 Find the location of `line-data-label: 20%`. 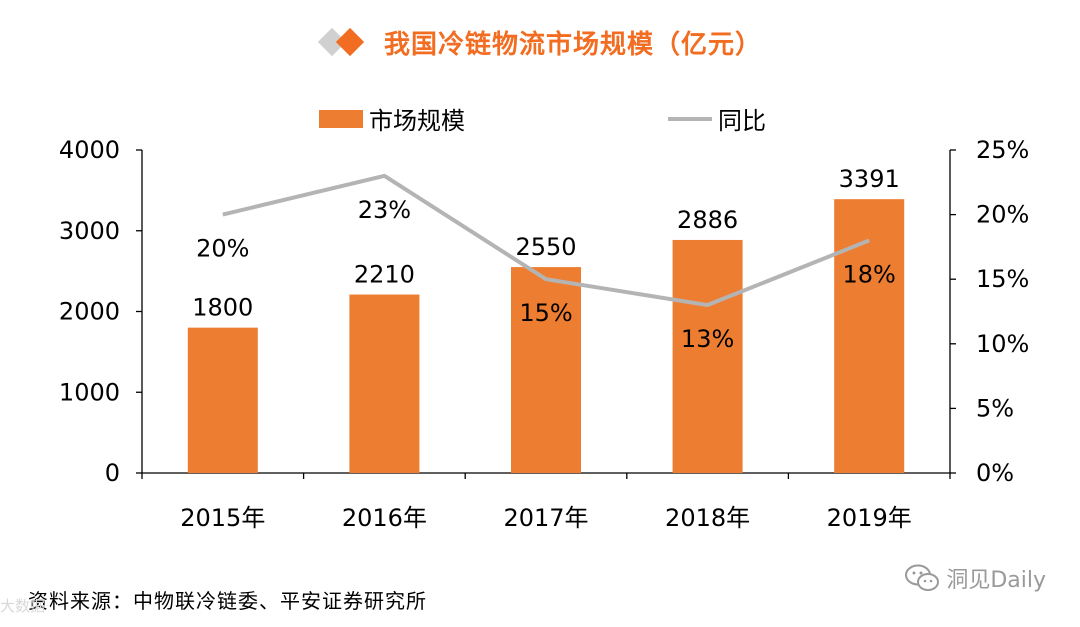

line-data-label: 20% is located at coordinates (222, 249).